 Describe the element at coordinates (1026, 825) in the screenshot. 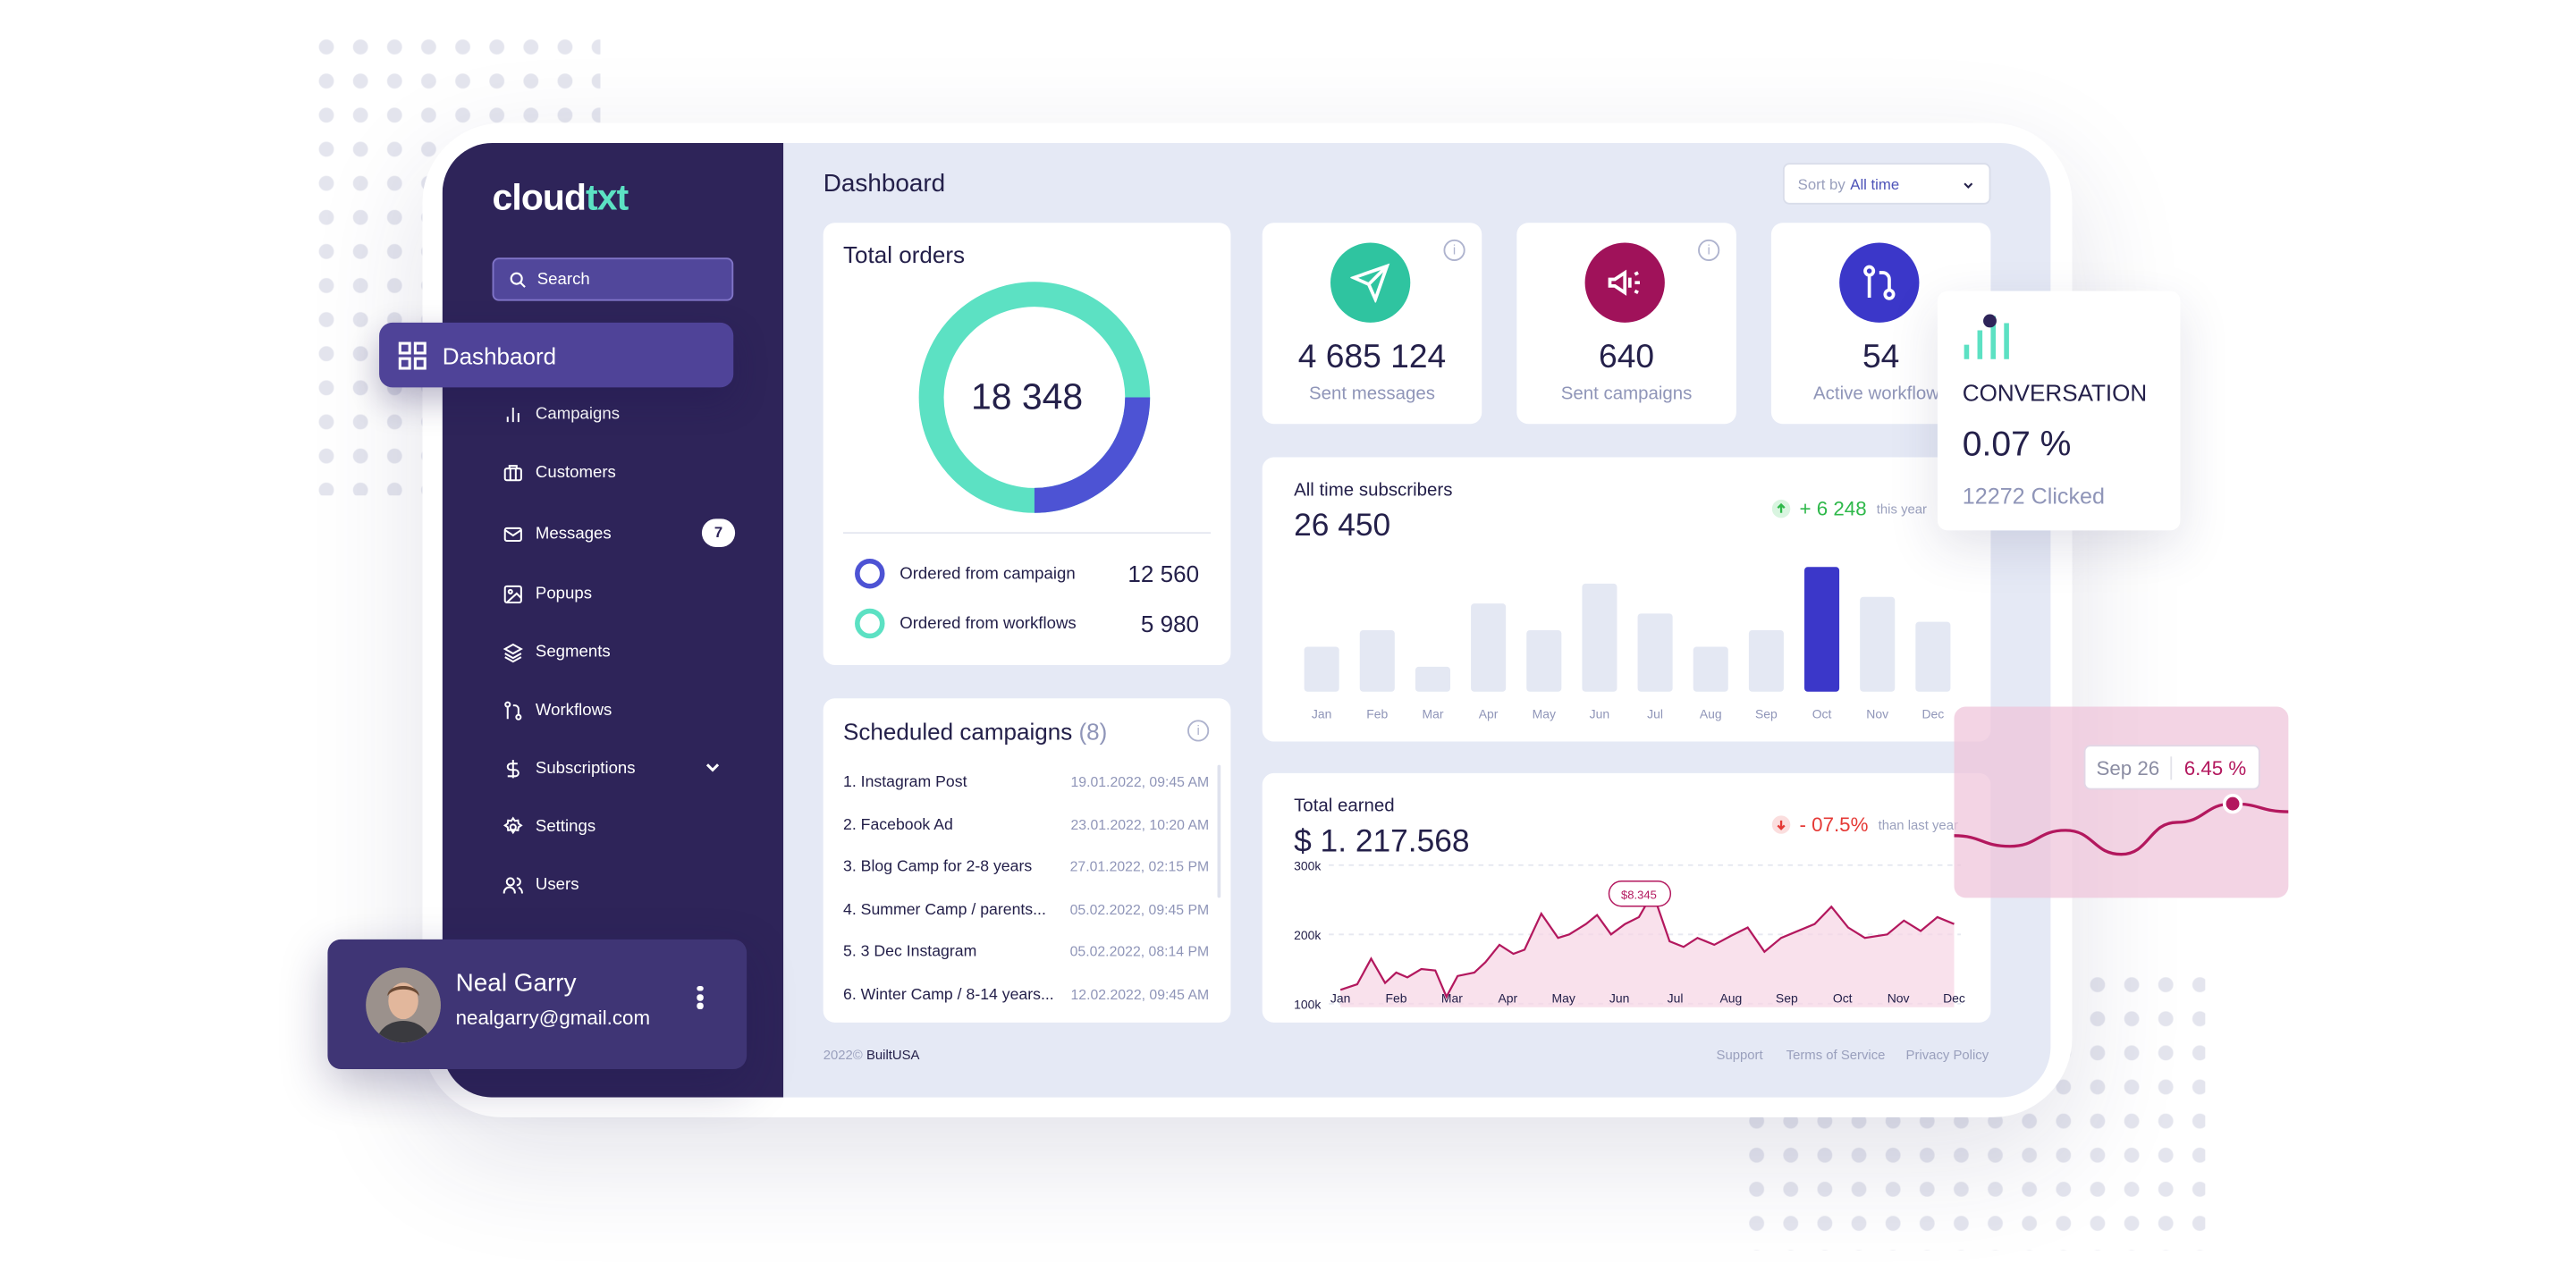

I see `list-item: 2. Facebook Ad 23.01.2022, 10:20 AM` at that location.